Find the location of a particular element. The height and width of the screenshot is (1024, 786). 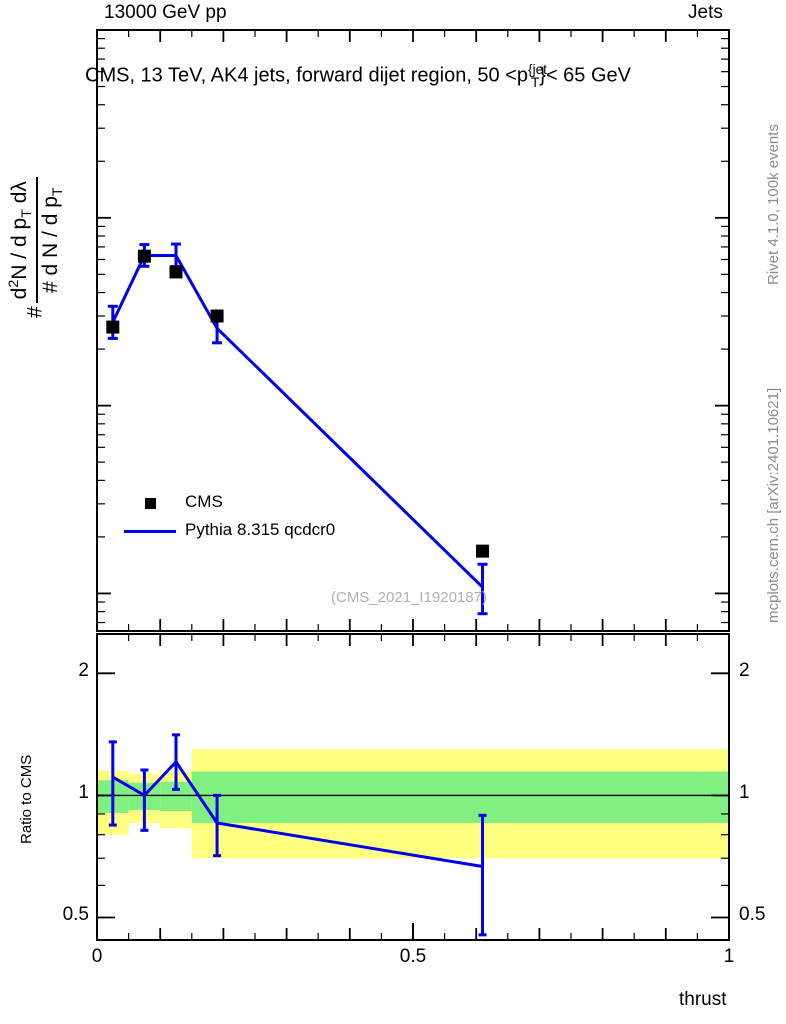

x-axis-title: thrust is located at coordinates (703, 999).